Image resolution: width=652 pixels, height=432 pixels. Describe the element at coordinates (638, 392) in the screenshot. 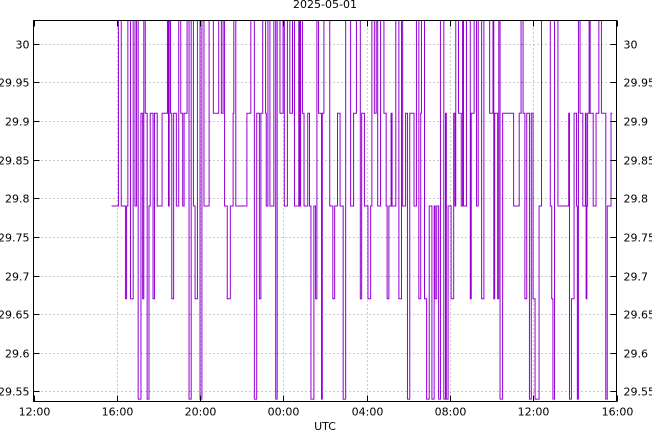

I see `y-tick-label-right: 29.55` at that location.